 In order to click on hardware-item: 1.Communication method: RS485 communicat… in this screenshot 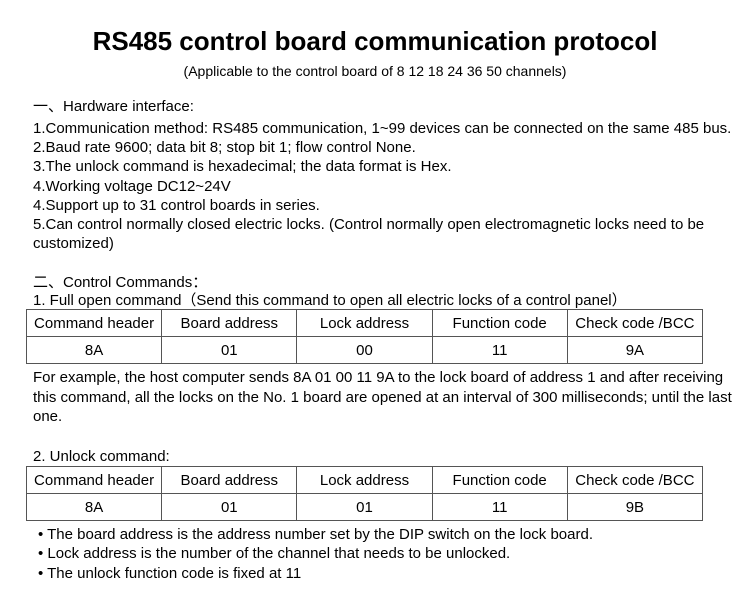, I will do `click(382, 128)`.